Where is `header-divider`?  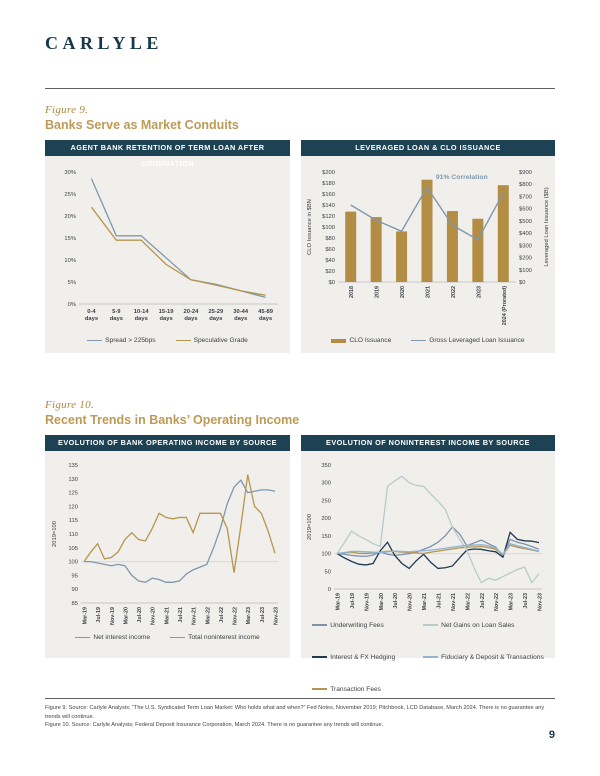 header-divider is located at coordinates (300, 88).